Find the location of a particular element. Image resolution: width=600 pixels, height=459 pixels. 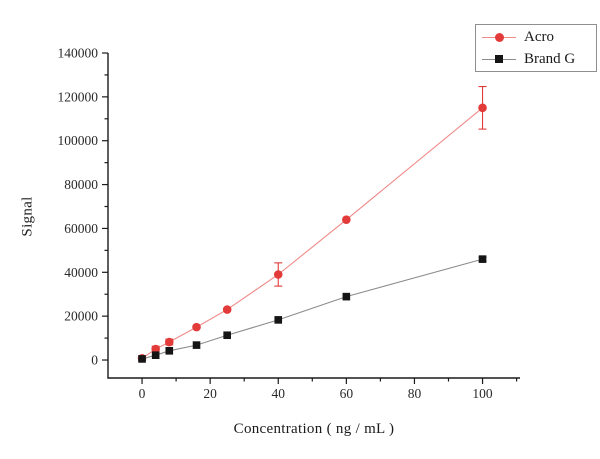

legend-item-brand-g: Brand G is located at coordinates (539, 59).